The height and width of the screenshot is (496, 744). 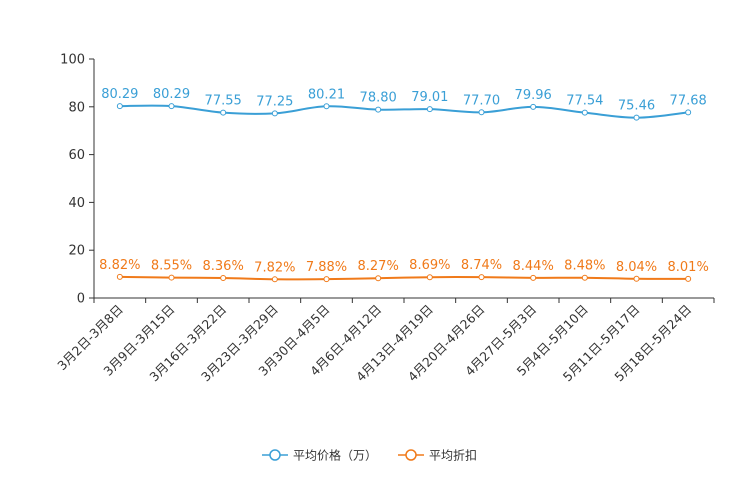 What do you see at coordinates (76, 251) in the screenshot?
I see `y-tick-label: 20` at bounding box center [76, 251].